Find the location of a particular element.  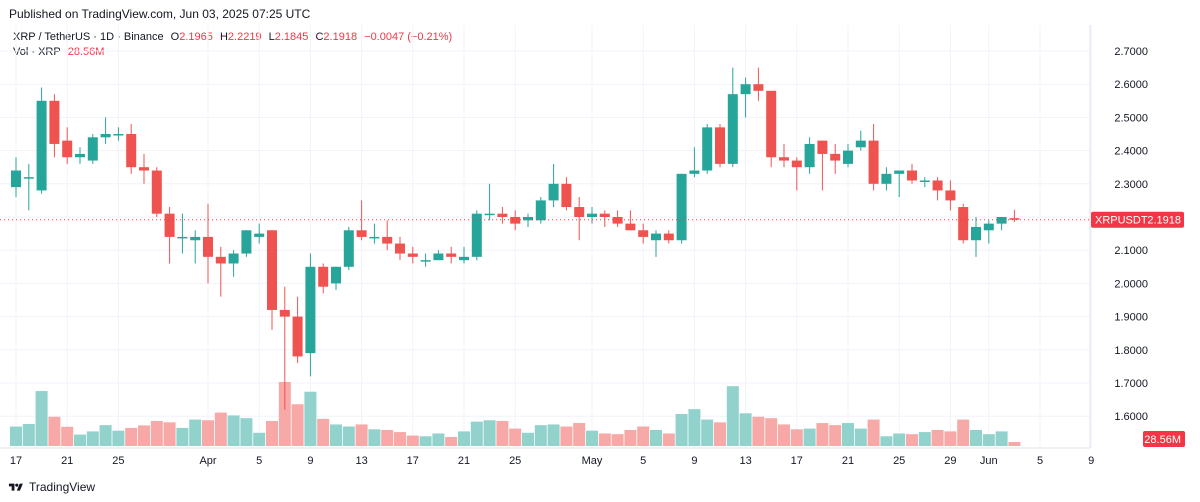

date-tick-label: 21 is located at coordinates (848, 461).